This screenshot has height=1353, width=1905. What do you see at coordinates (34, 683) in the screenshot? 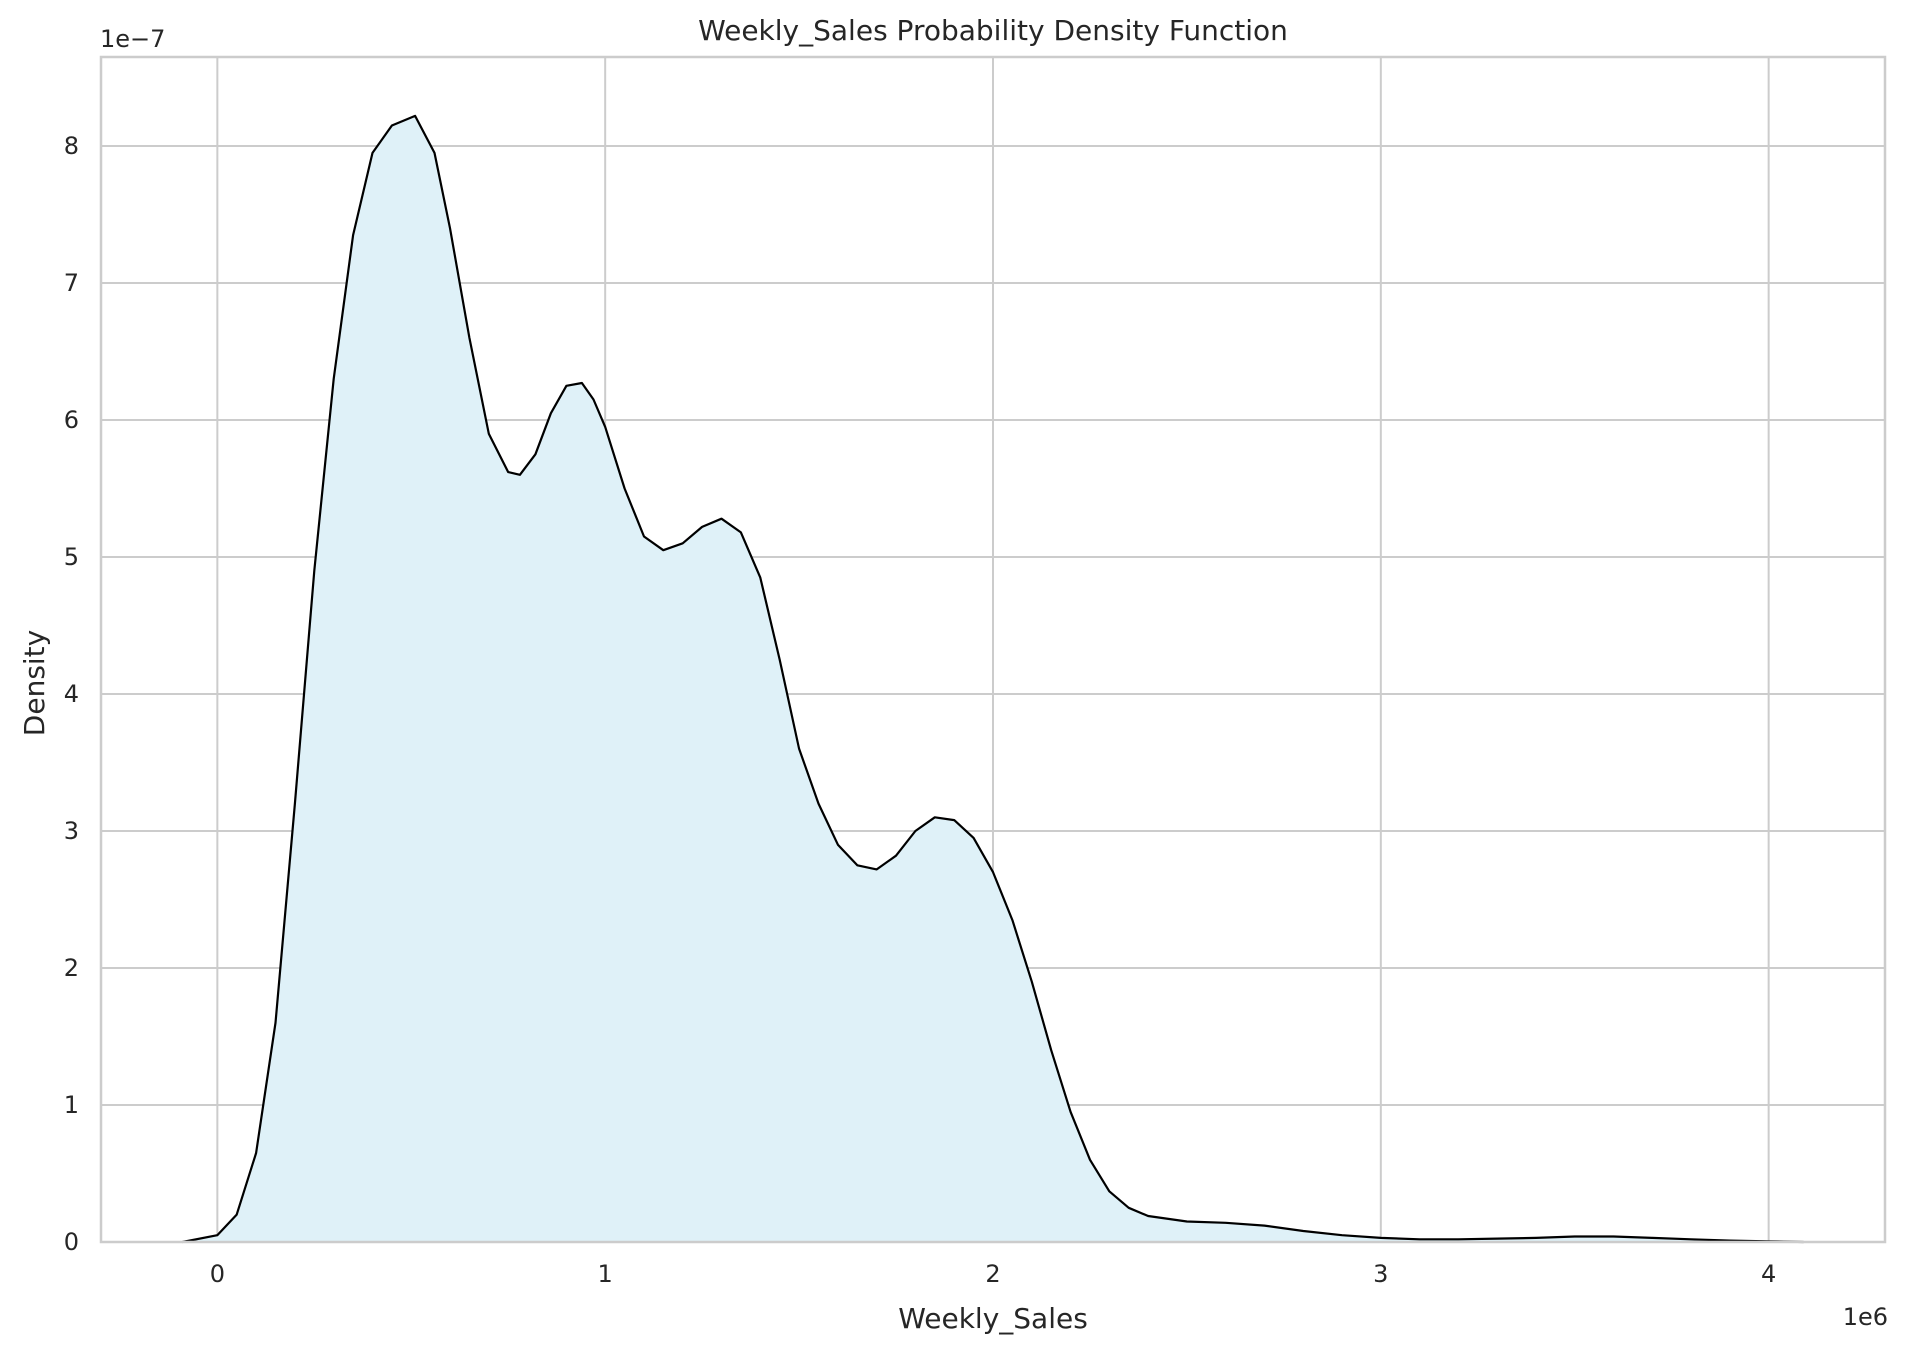
I see `y-axis-label: Density` at bounding box center [34, 683].